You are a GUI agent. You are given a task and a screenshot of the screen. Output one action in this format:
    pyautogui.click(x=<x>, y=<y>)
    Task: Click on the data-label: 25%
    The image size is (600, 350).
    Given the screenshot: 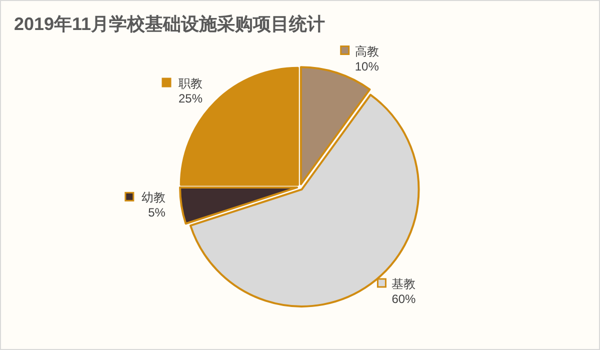 What is the action you would take?
    pyautogui.click(x=190, y=99)
    